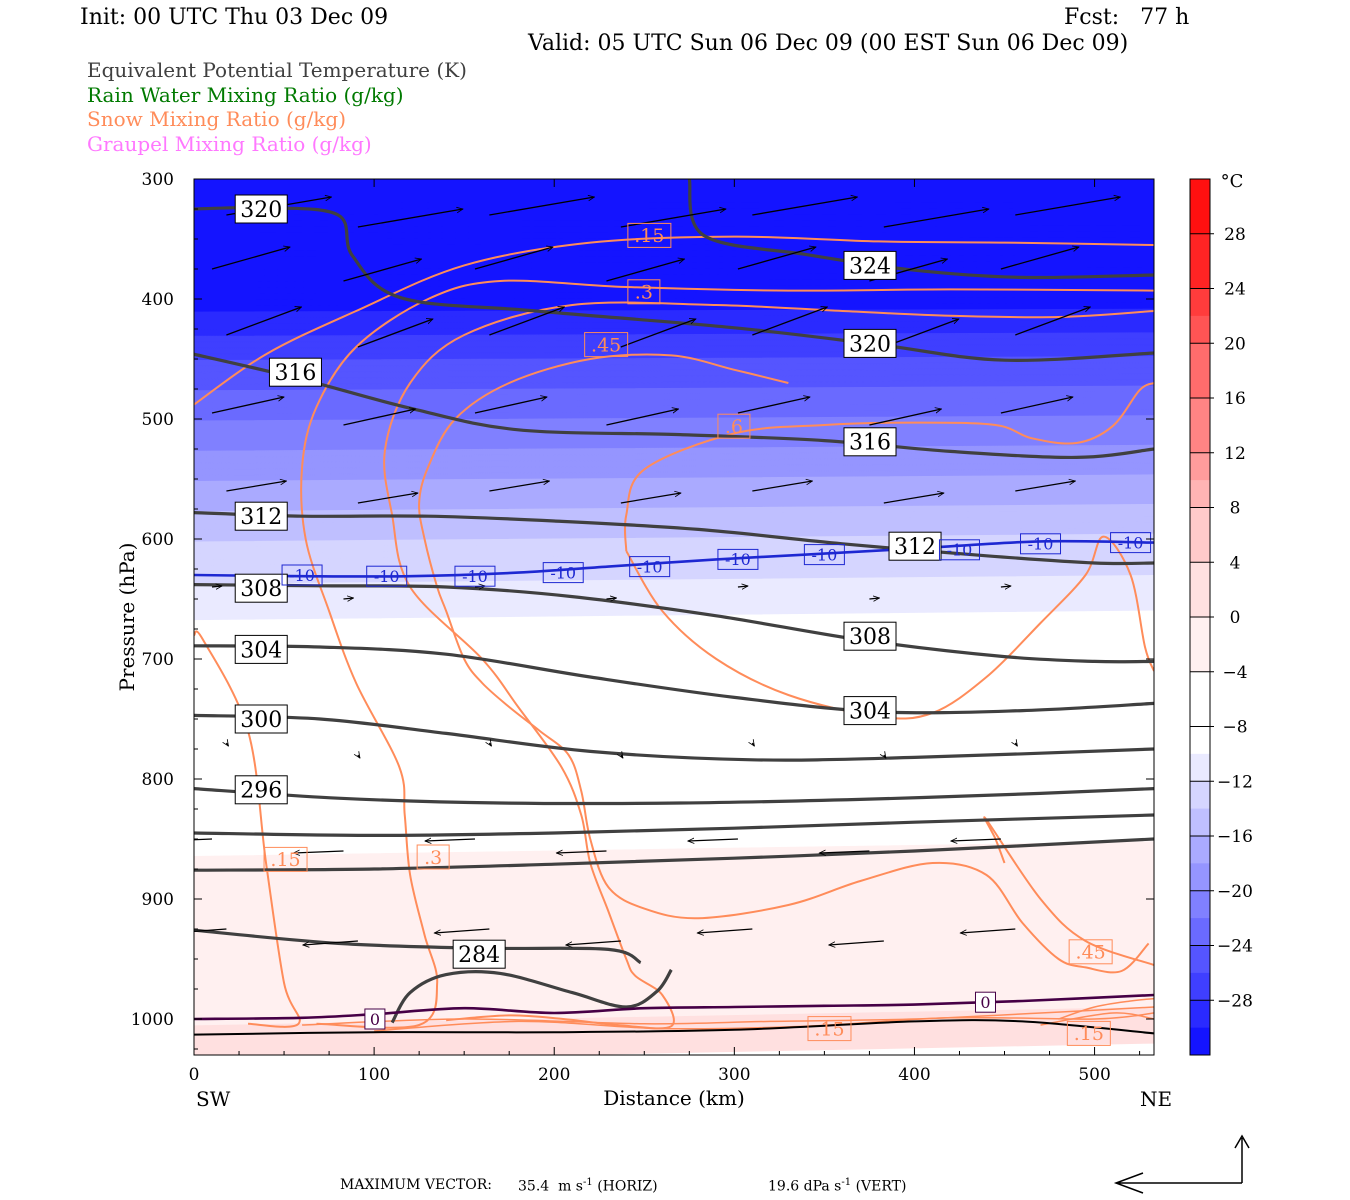  What do you see at coordinates (870, 443) in the screenshot?
I see `theta-e-label: 316` at bounding box center [870, 443].